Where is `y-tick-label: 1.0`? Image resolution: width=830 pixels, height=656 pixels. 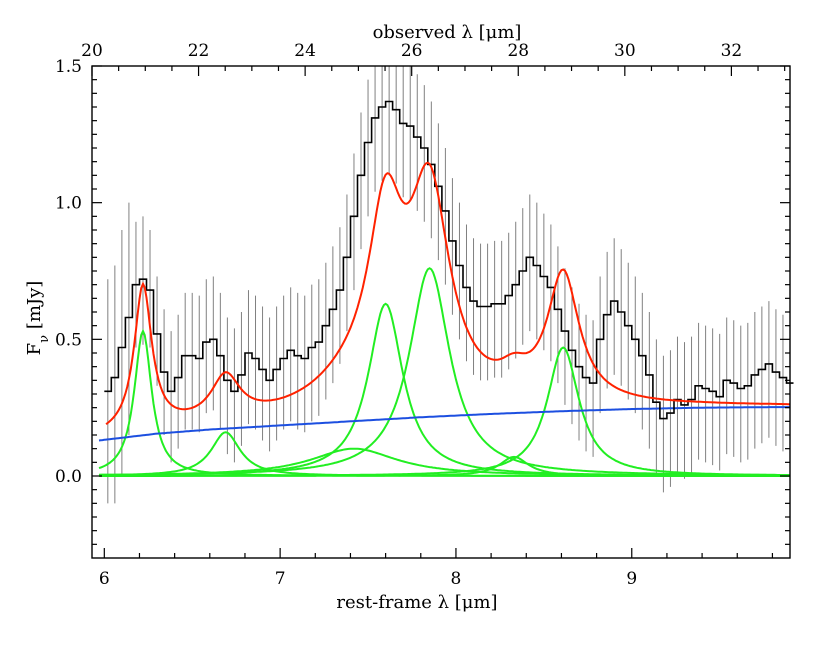 y-tick-label: 1.0 is located at coordinates (68, 204).